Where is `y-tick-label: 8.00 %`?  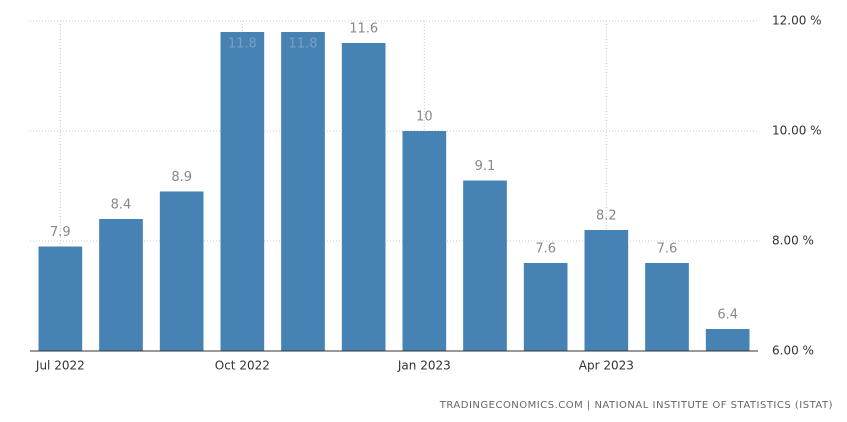
y-tick-label: 8.00 % is located at coordinates (793, 241).